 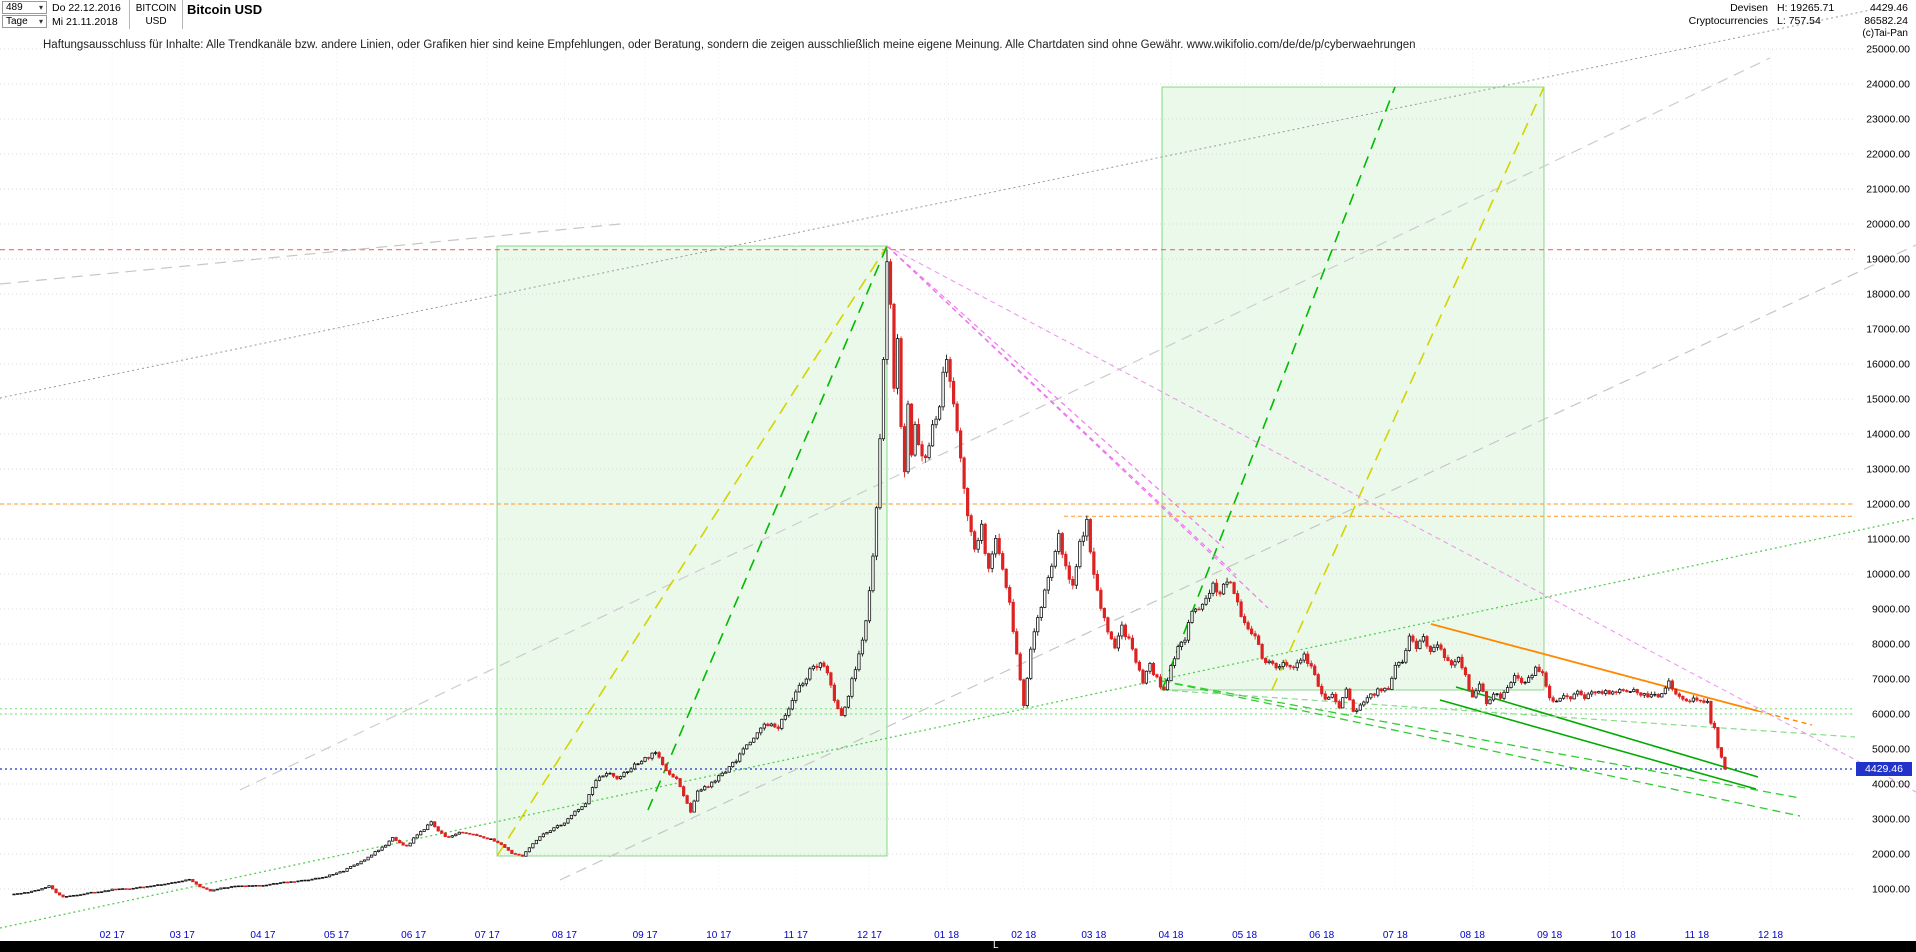 What do you see at coordinates (156, 21) in the screenshot?
I see `currency-label: USD` at bounding box center [156, 21].